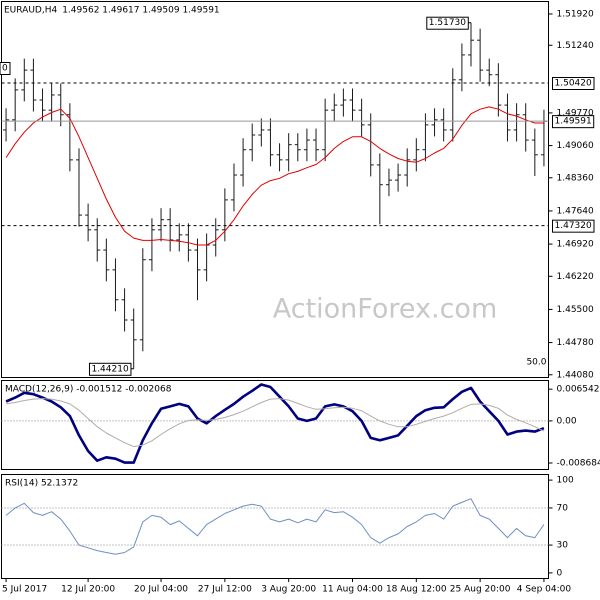 Image resolution: width=600 pixels, height=600 pixels. What do you see at coordinates (161, 590) in the screenshot?
I see `x-tick-label: 20 Jul 04:00` at bounding box center [161, 590].